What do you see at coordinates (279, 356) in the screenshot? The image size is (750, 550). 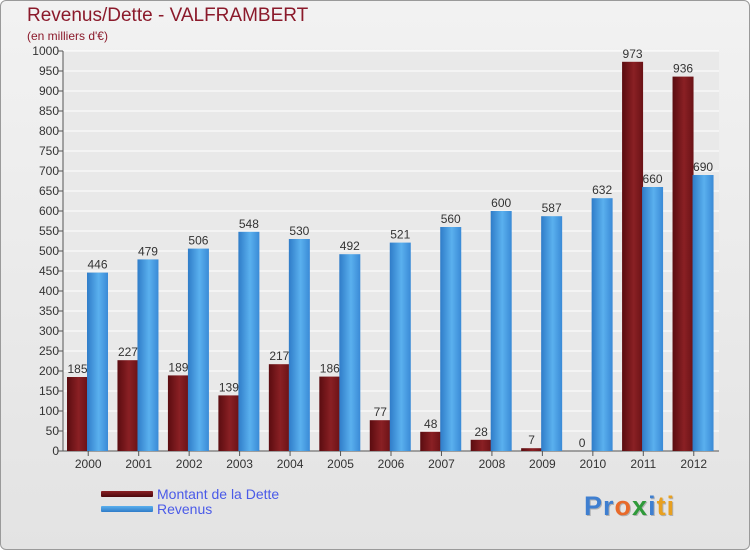 I see `data-label-dette: 217` at bounding box center [279, 356].